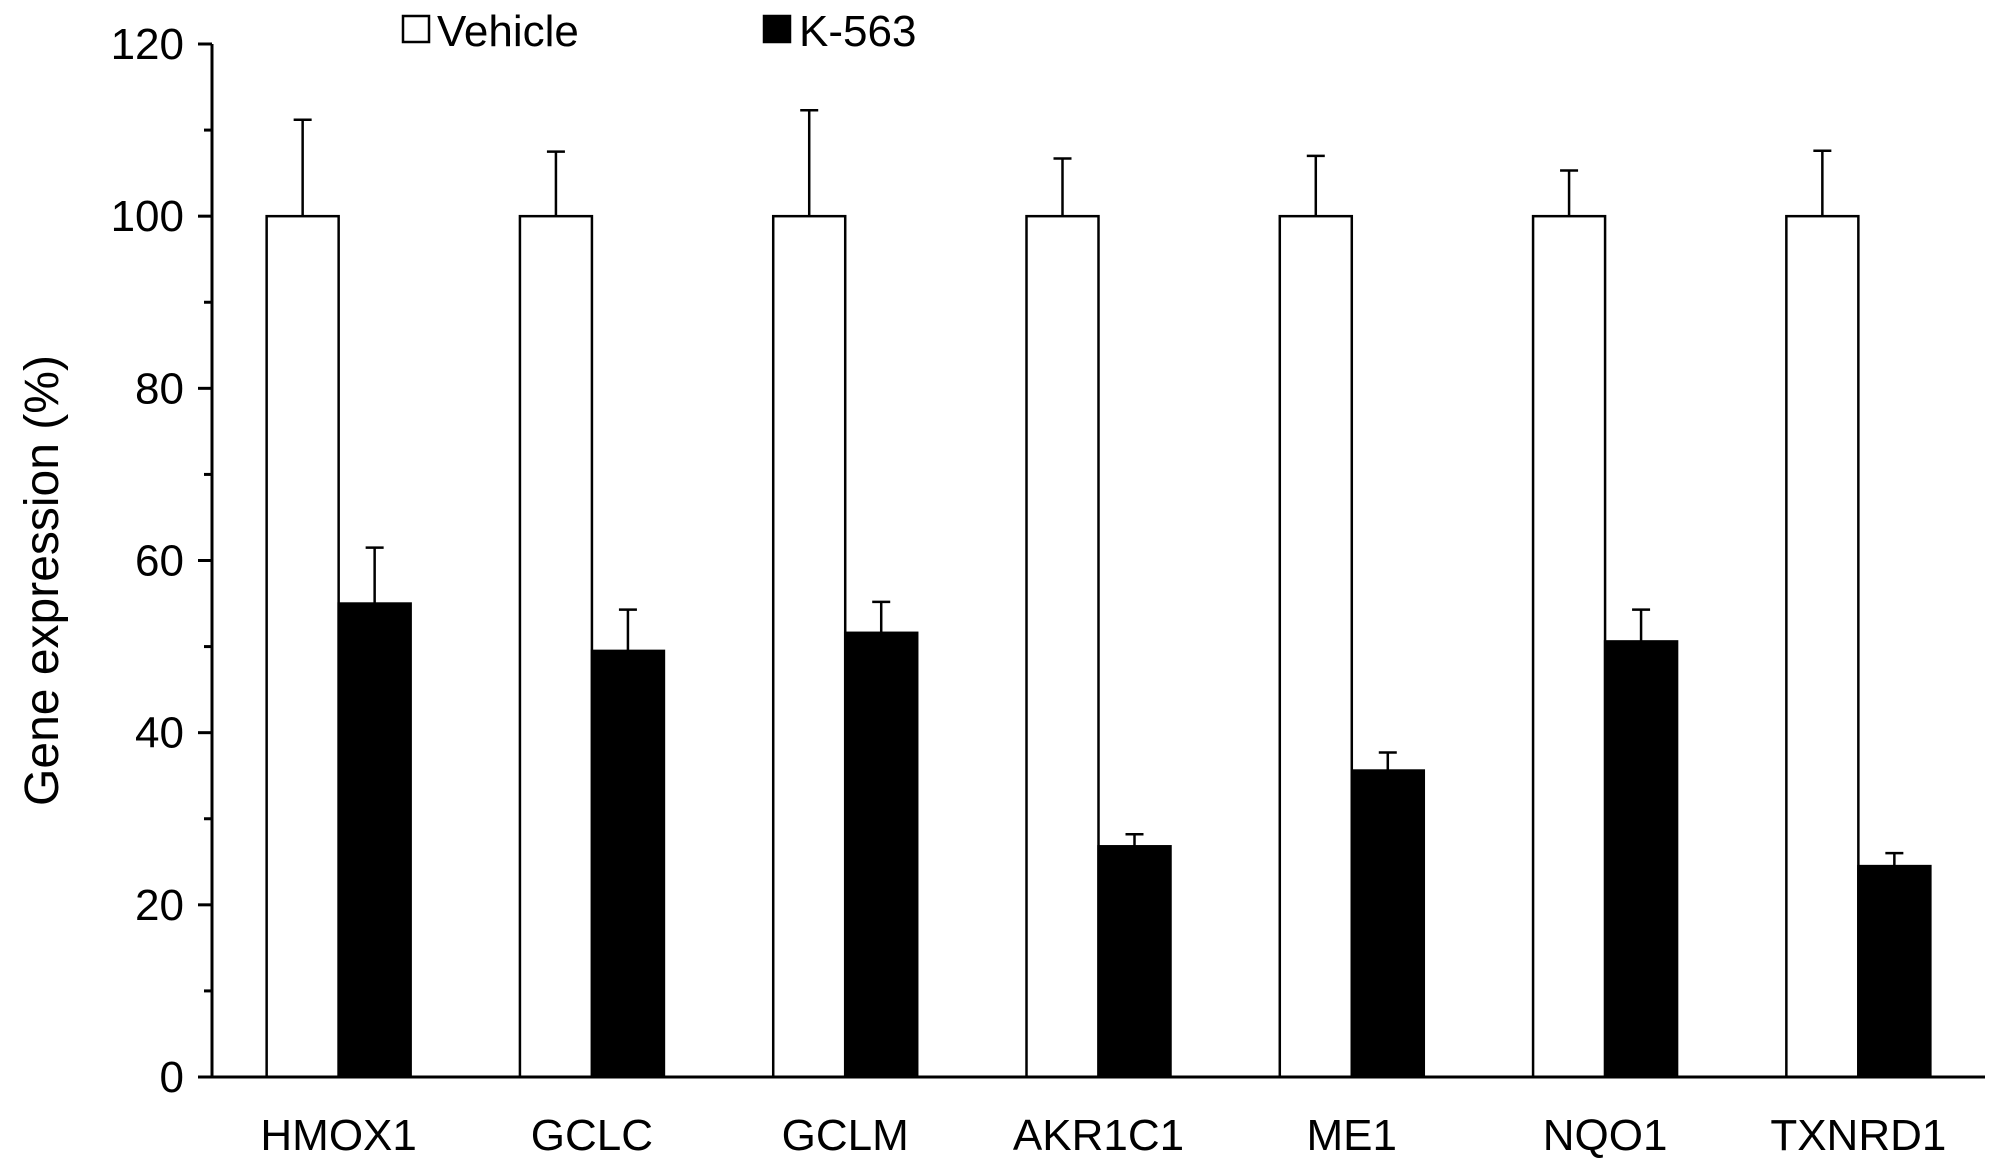  What do you see at coordinates (508, 31) in the screenshot?
I see `legend-label-vehicle: Vehicle` at bounding box center [508, 31].